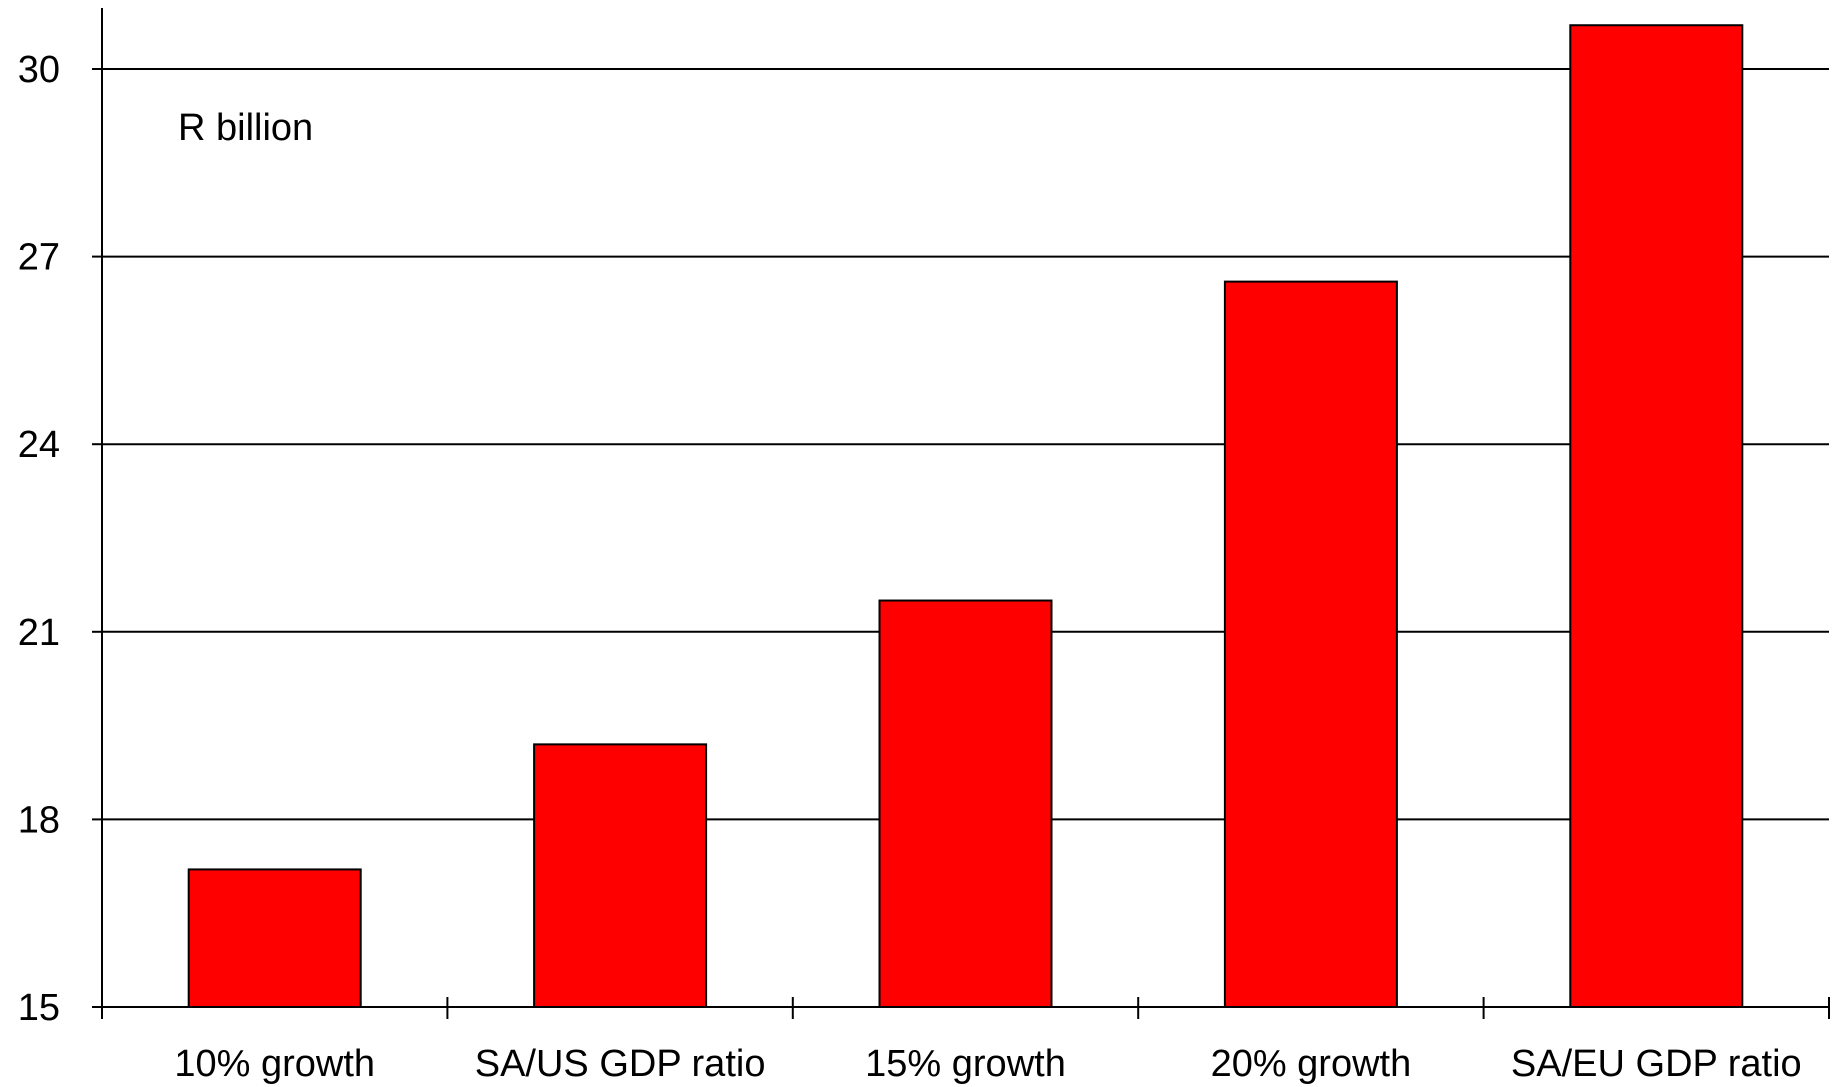 This screenshot has width=1833, height=1087. Describe the element at coordinates (620, 875) in the screenshot. I see `bar-sa-us-gdp-ratio` at that location.